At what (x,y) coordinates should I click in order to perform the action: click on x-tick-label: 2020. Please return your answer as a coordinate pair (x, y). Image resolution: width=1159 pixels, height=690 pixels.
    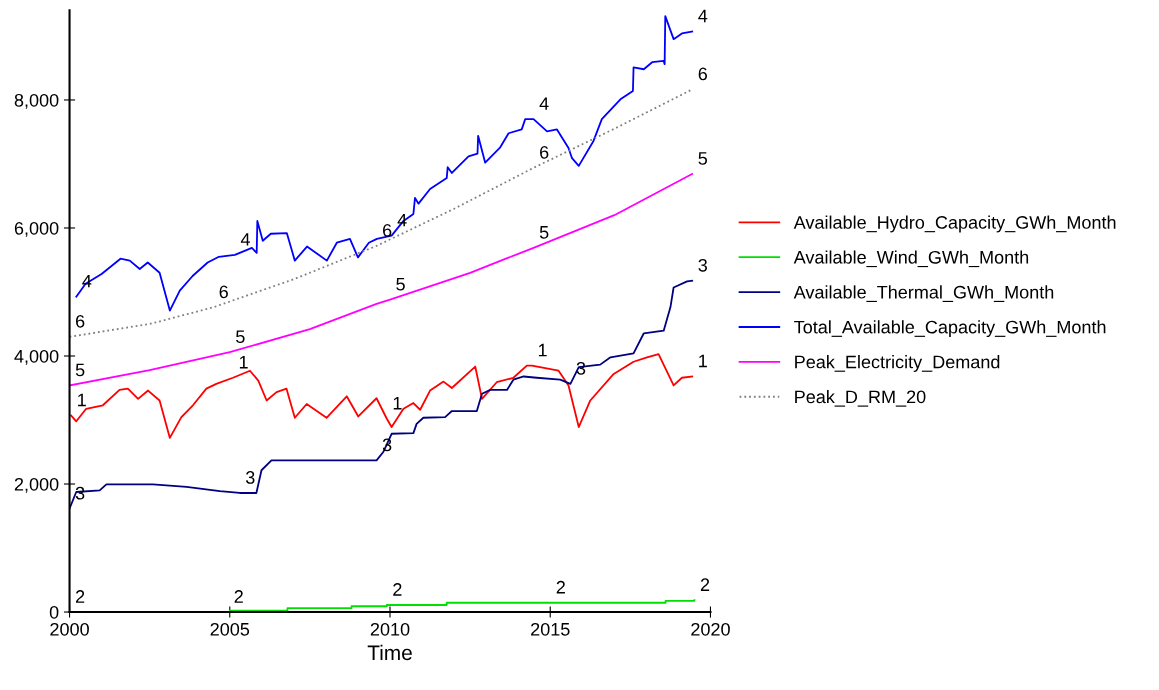
    Looking at the image, I should click on (710, 629).